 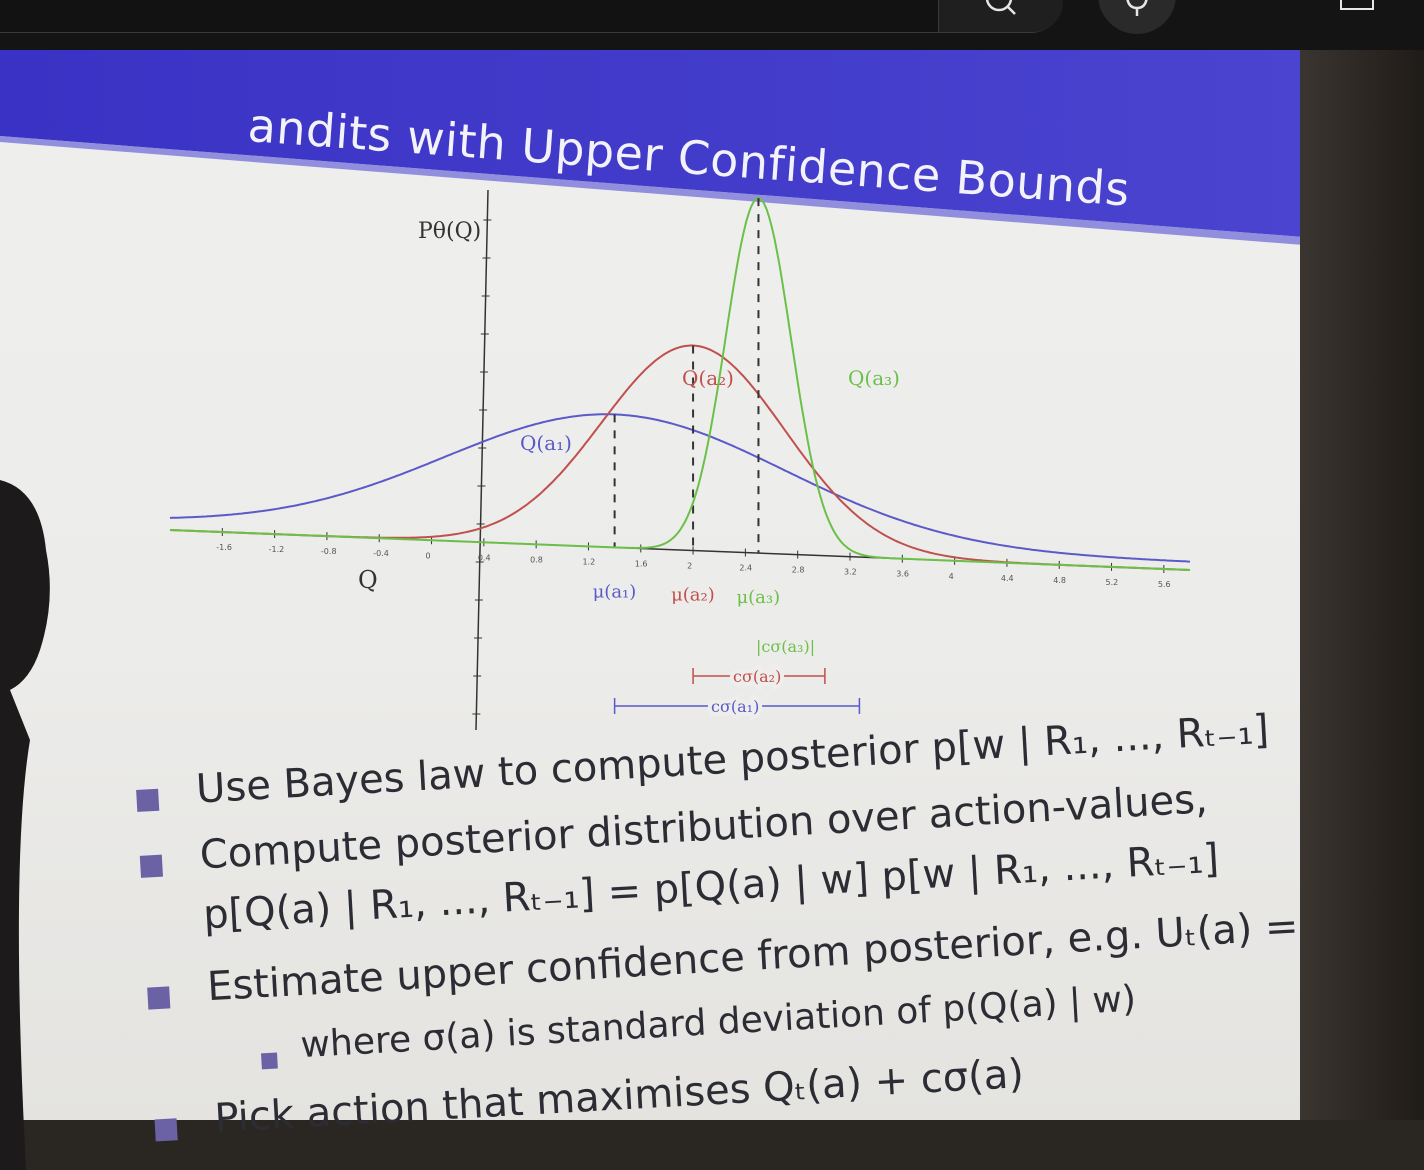 What do you see at coordinates (850, 572) in the screenshot?
I see `x-tick-label: 3.2` at bounding box center [850, 572].